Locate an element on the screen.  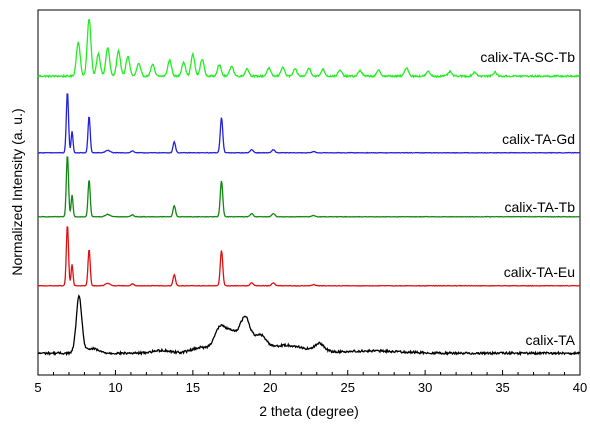
series-line-calix-TA-Eu is located at coordinates (309, 256).